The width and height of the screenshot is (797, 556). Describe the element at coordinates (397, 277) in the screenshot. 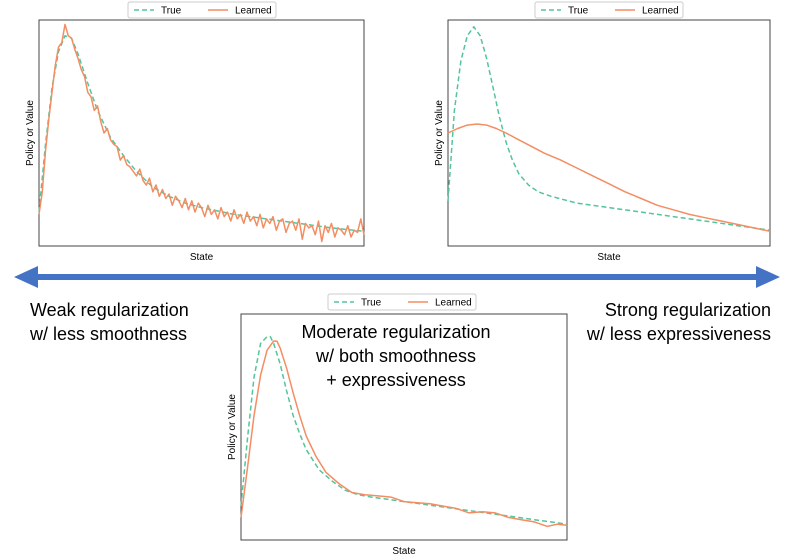

I see `regularization-arrow` at that location.